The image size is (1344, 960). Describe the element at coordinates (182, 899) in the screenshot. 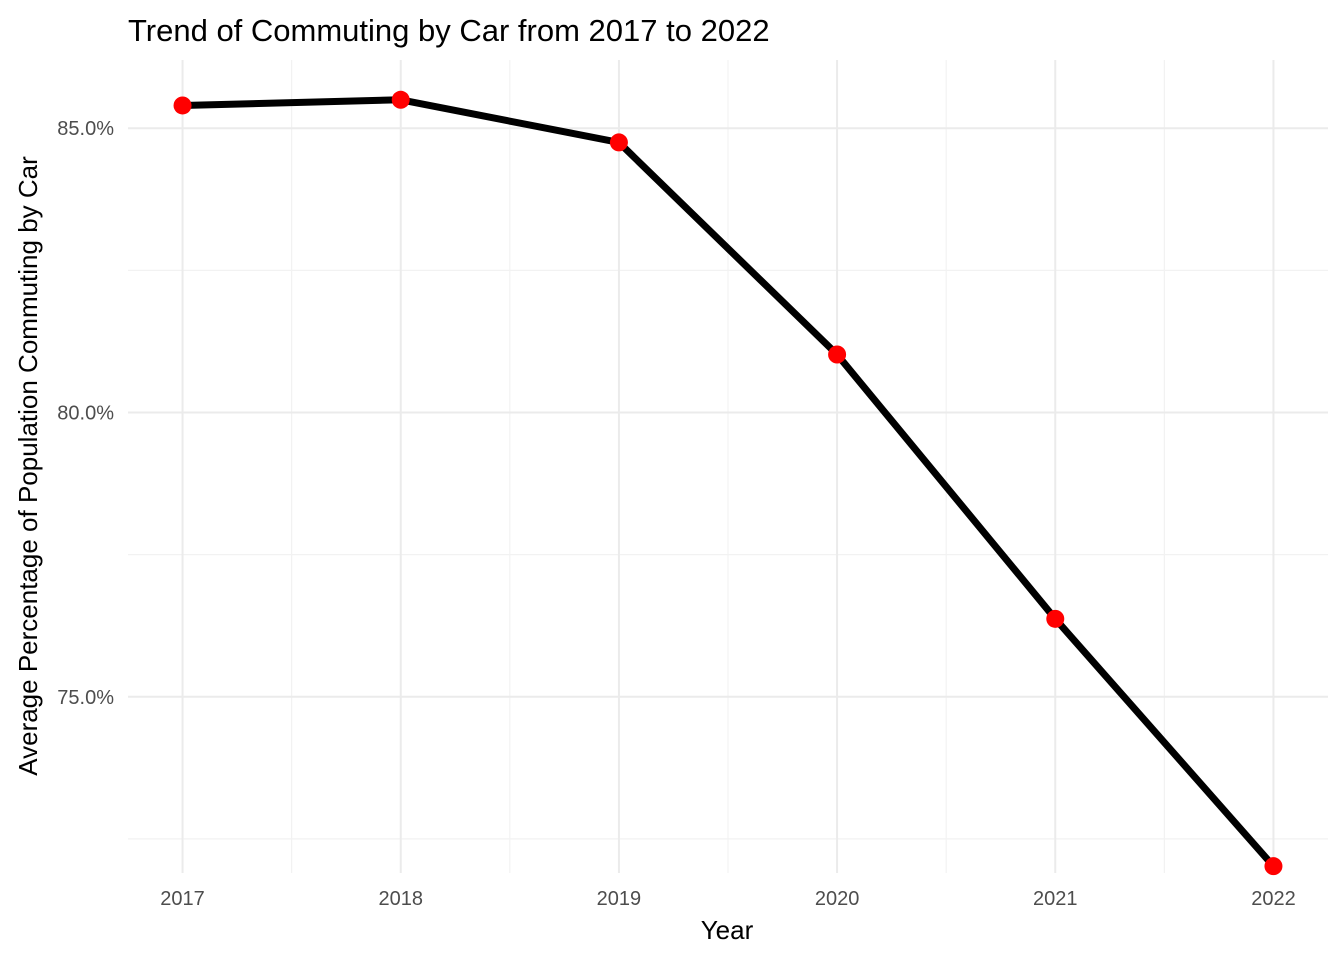

I see `x-tick-label: 2017` at that location.